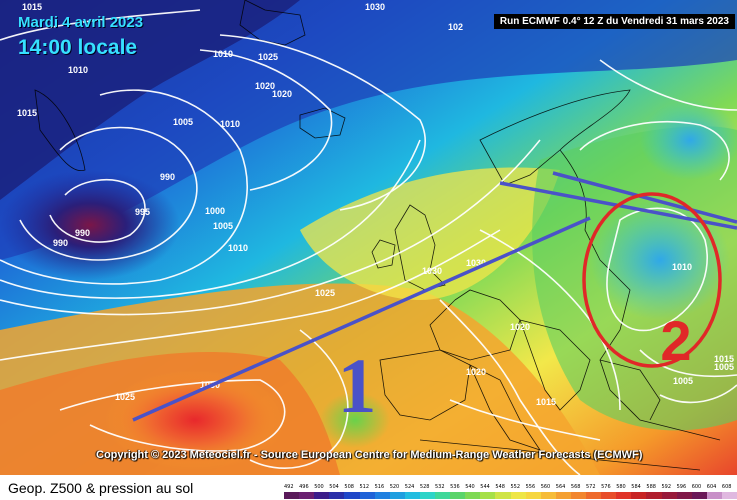 This screenshot has height=500, width=737. I want to click on scale-tick: 512, so click(364, 487).